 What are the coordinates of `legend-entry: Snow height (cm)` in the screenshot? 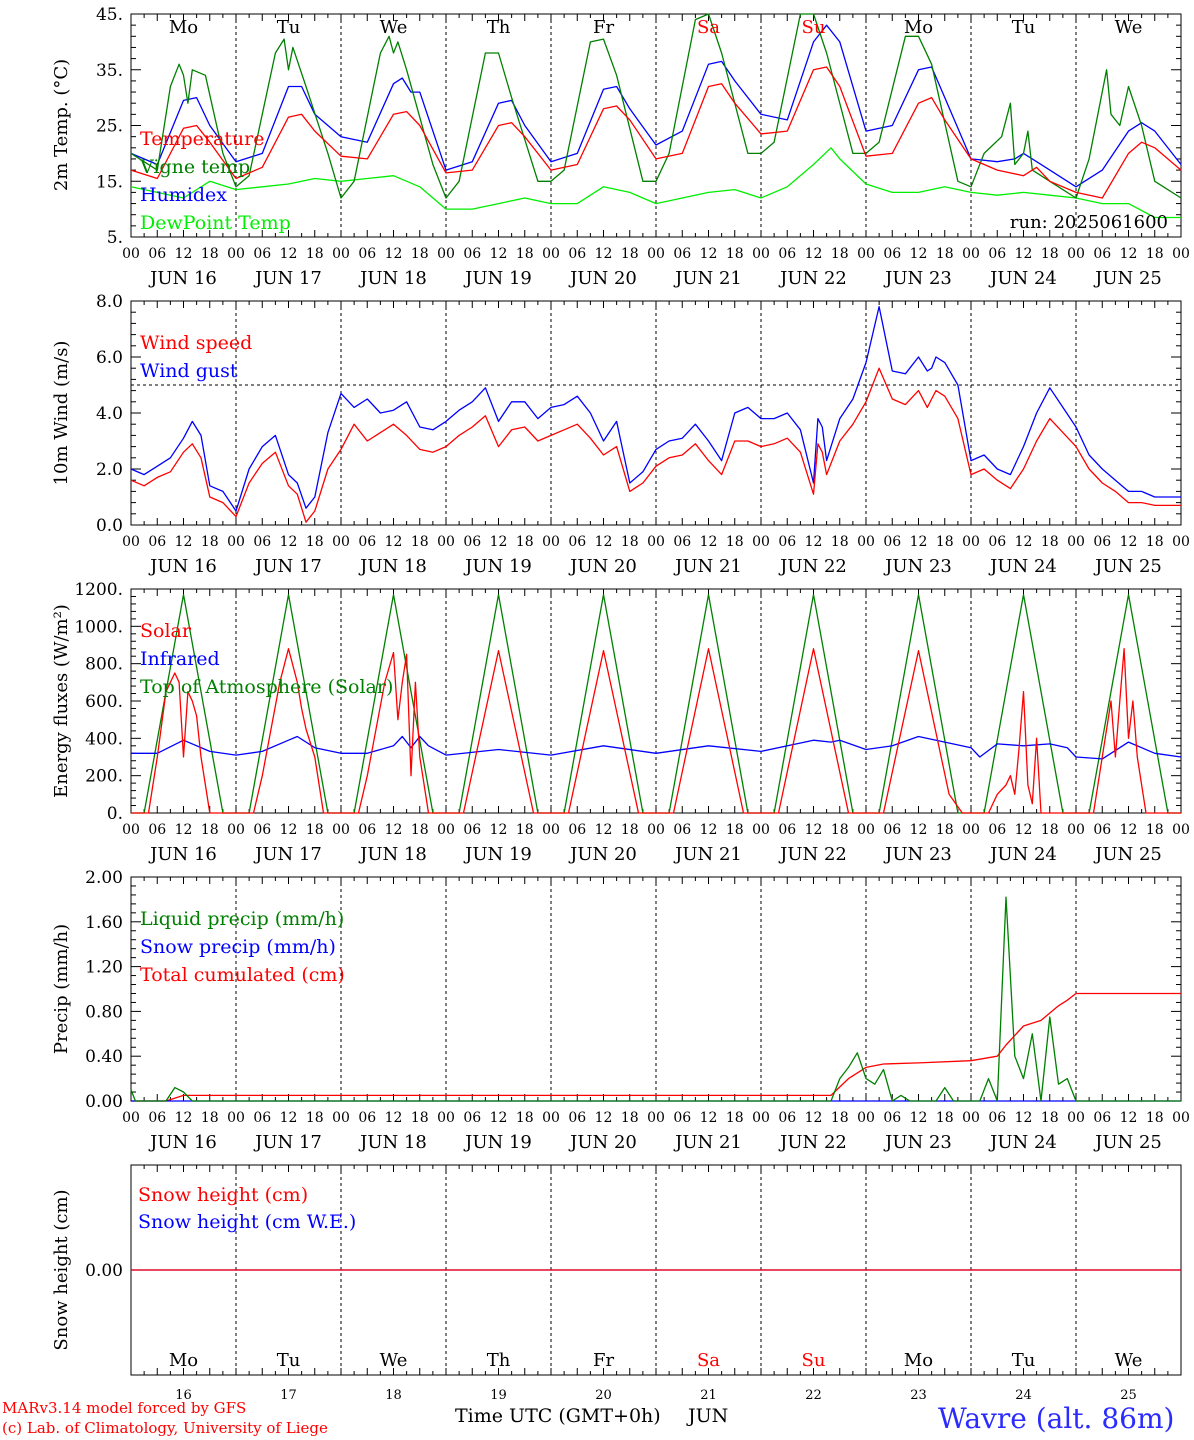 It's located at (223, 1195).